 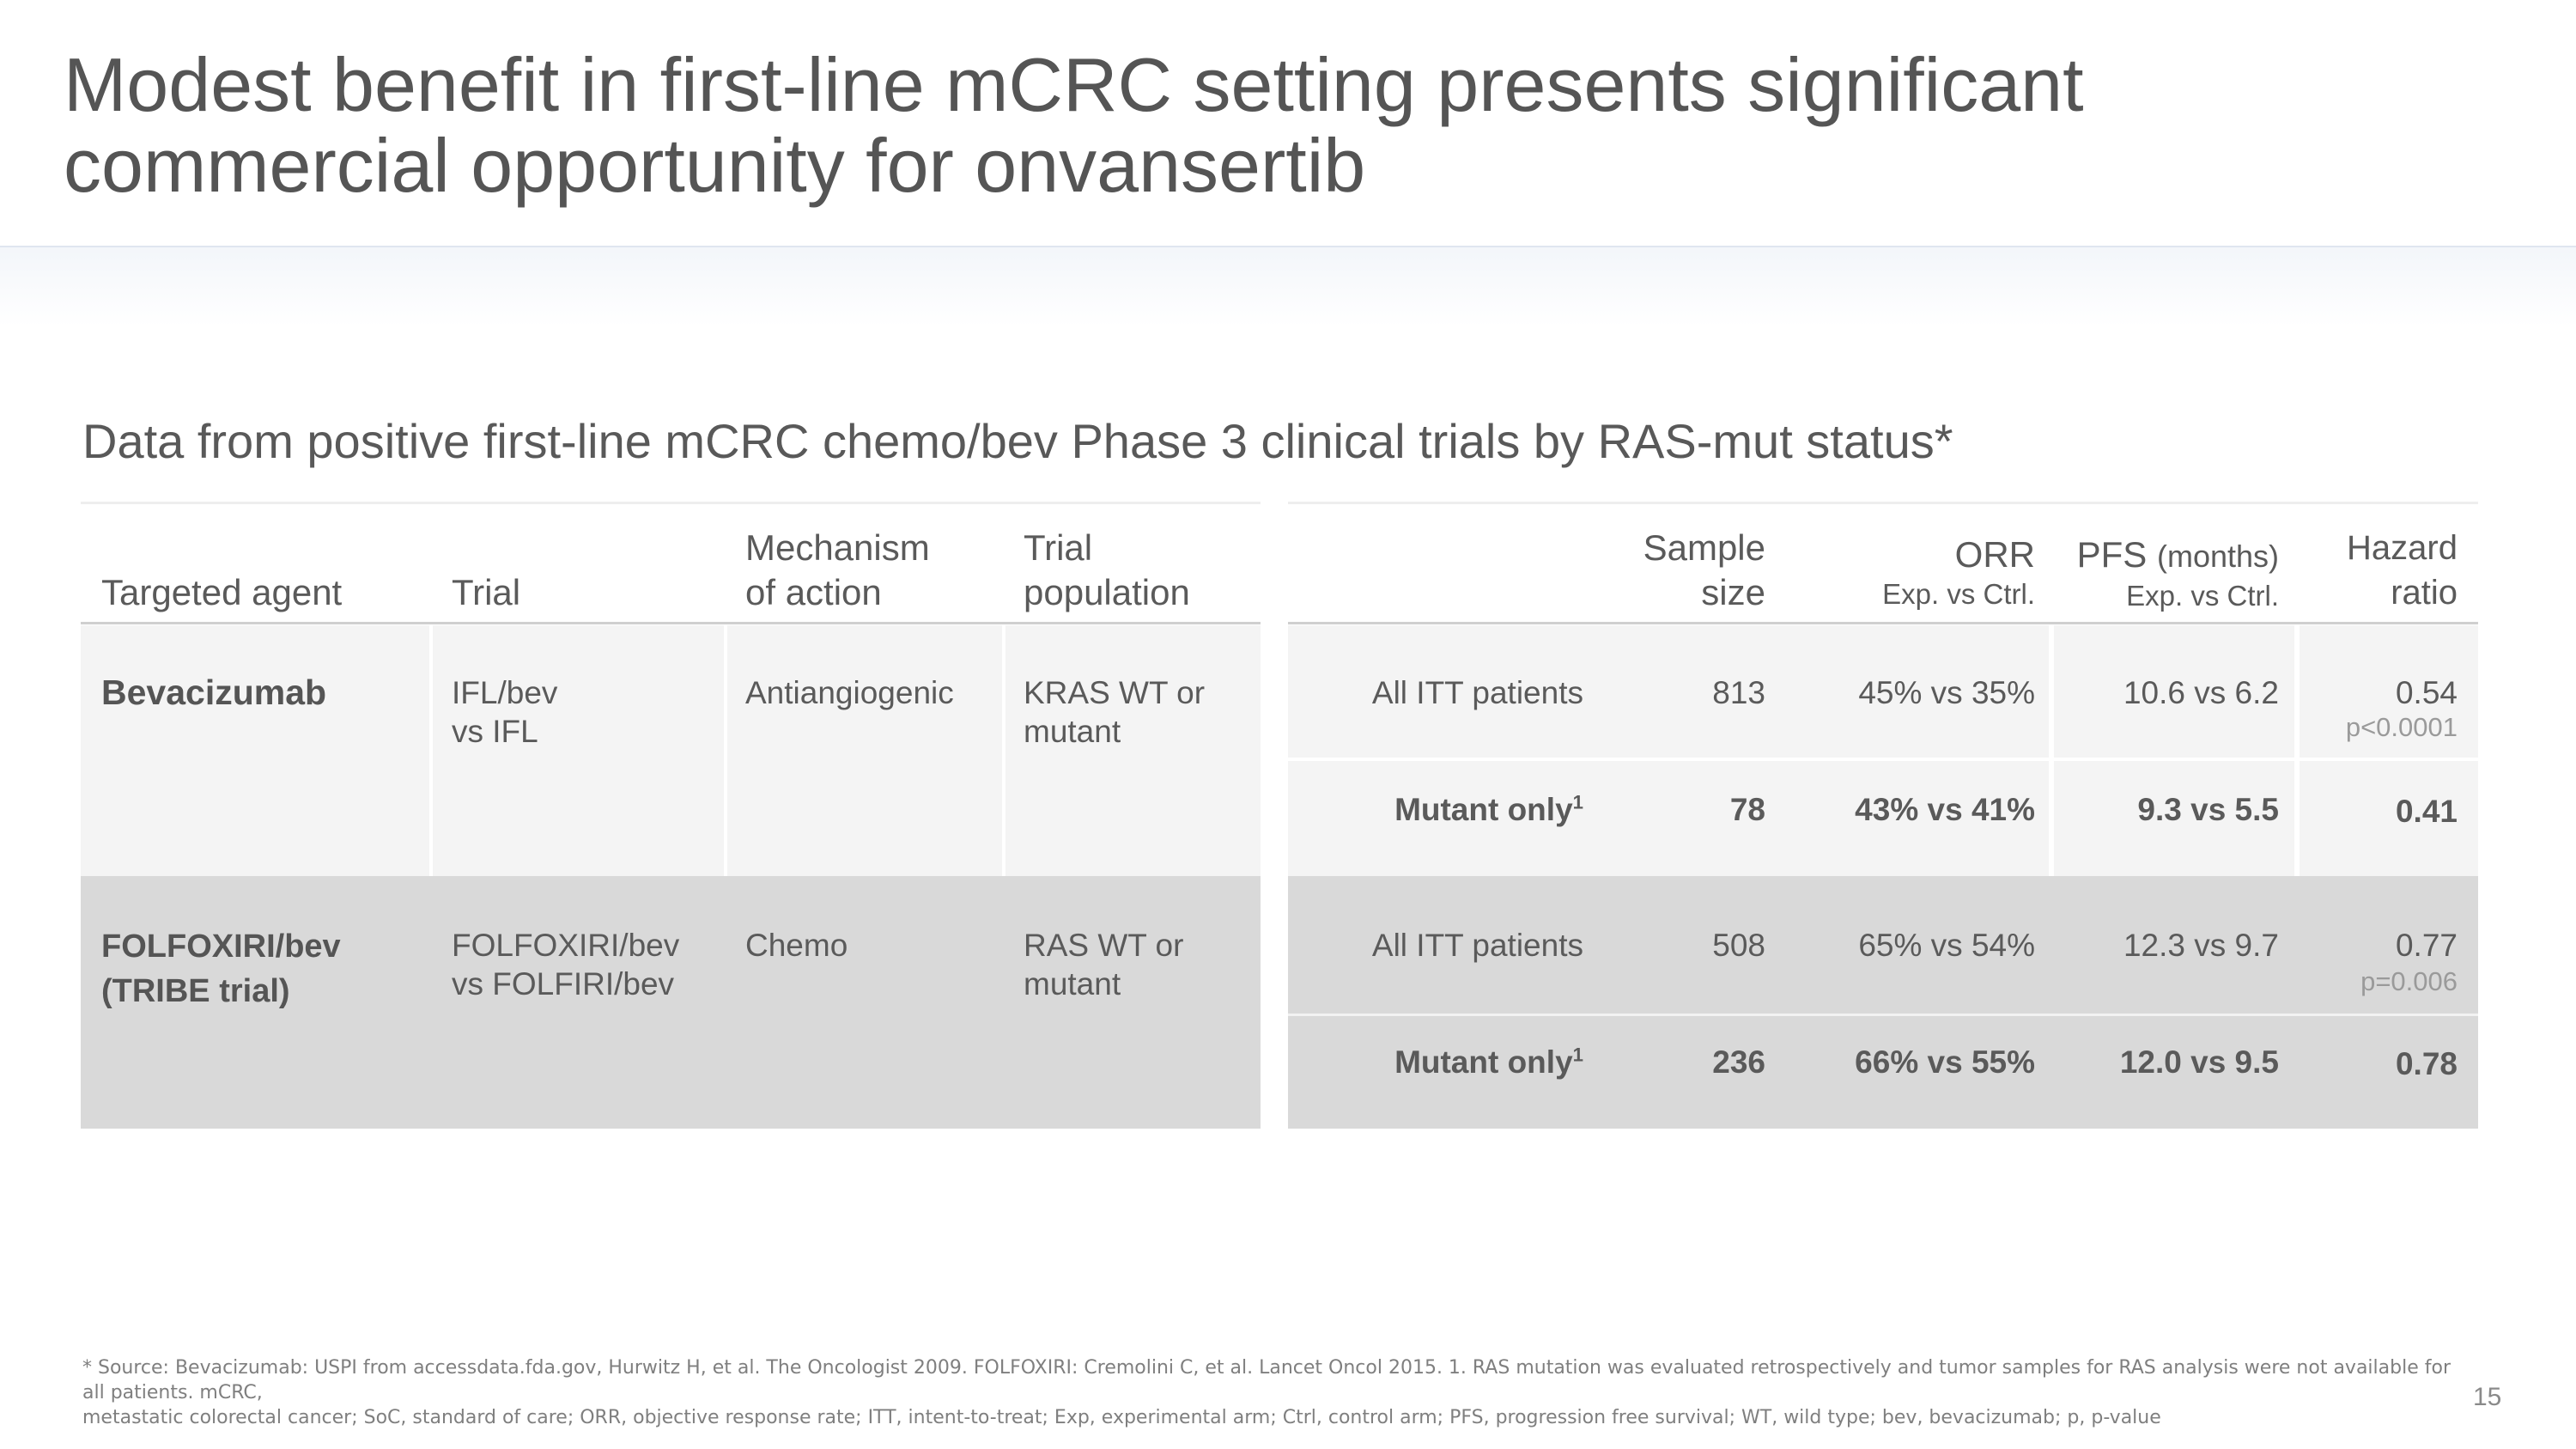 I want to click on trial-line-1: IFL/bev, so click(x=505, y=692).